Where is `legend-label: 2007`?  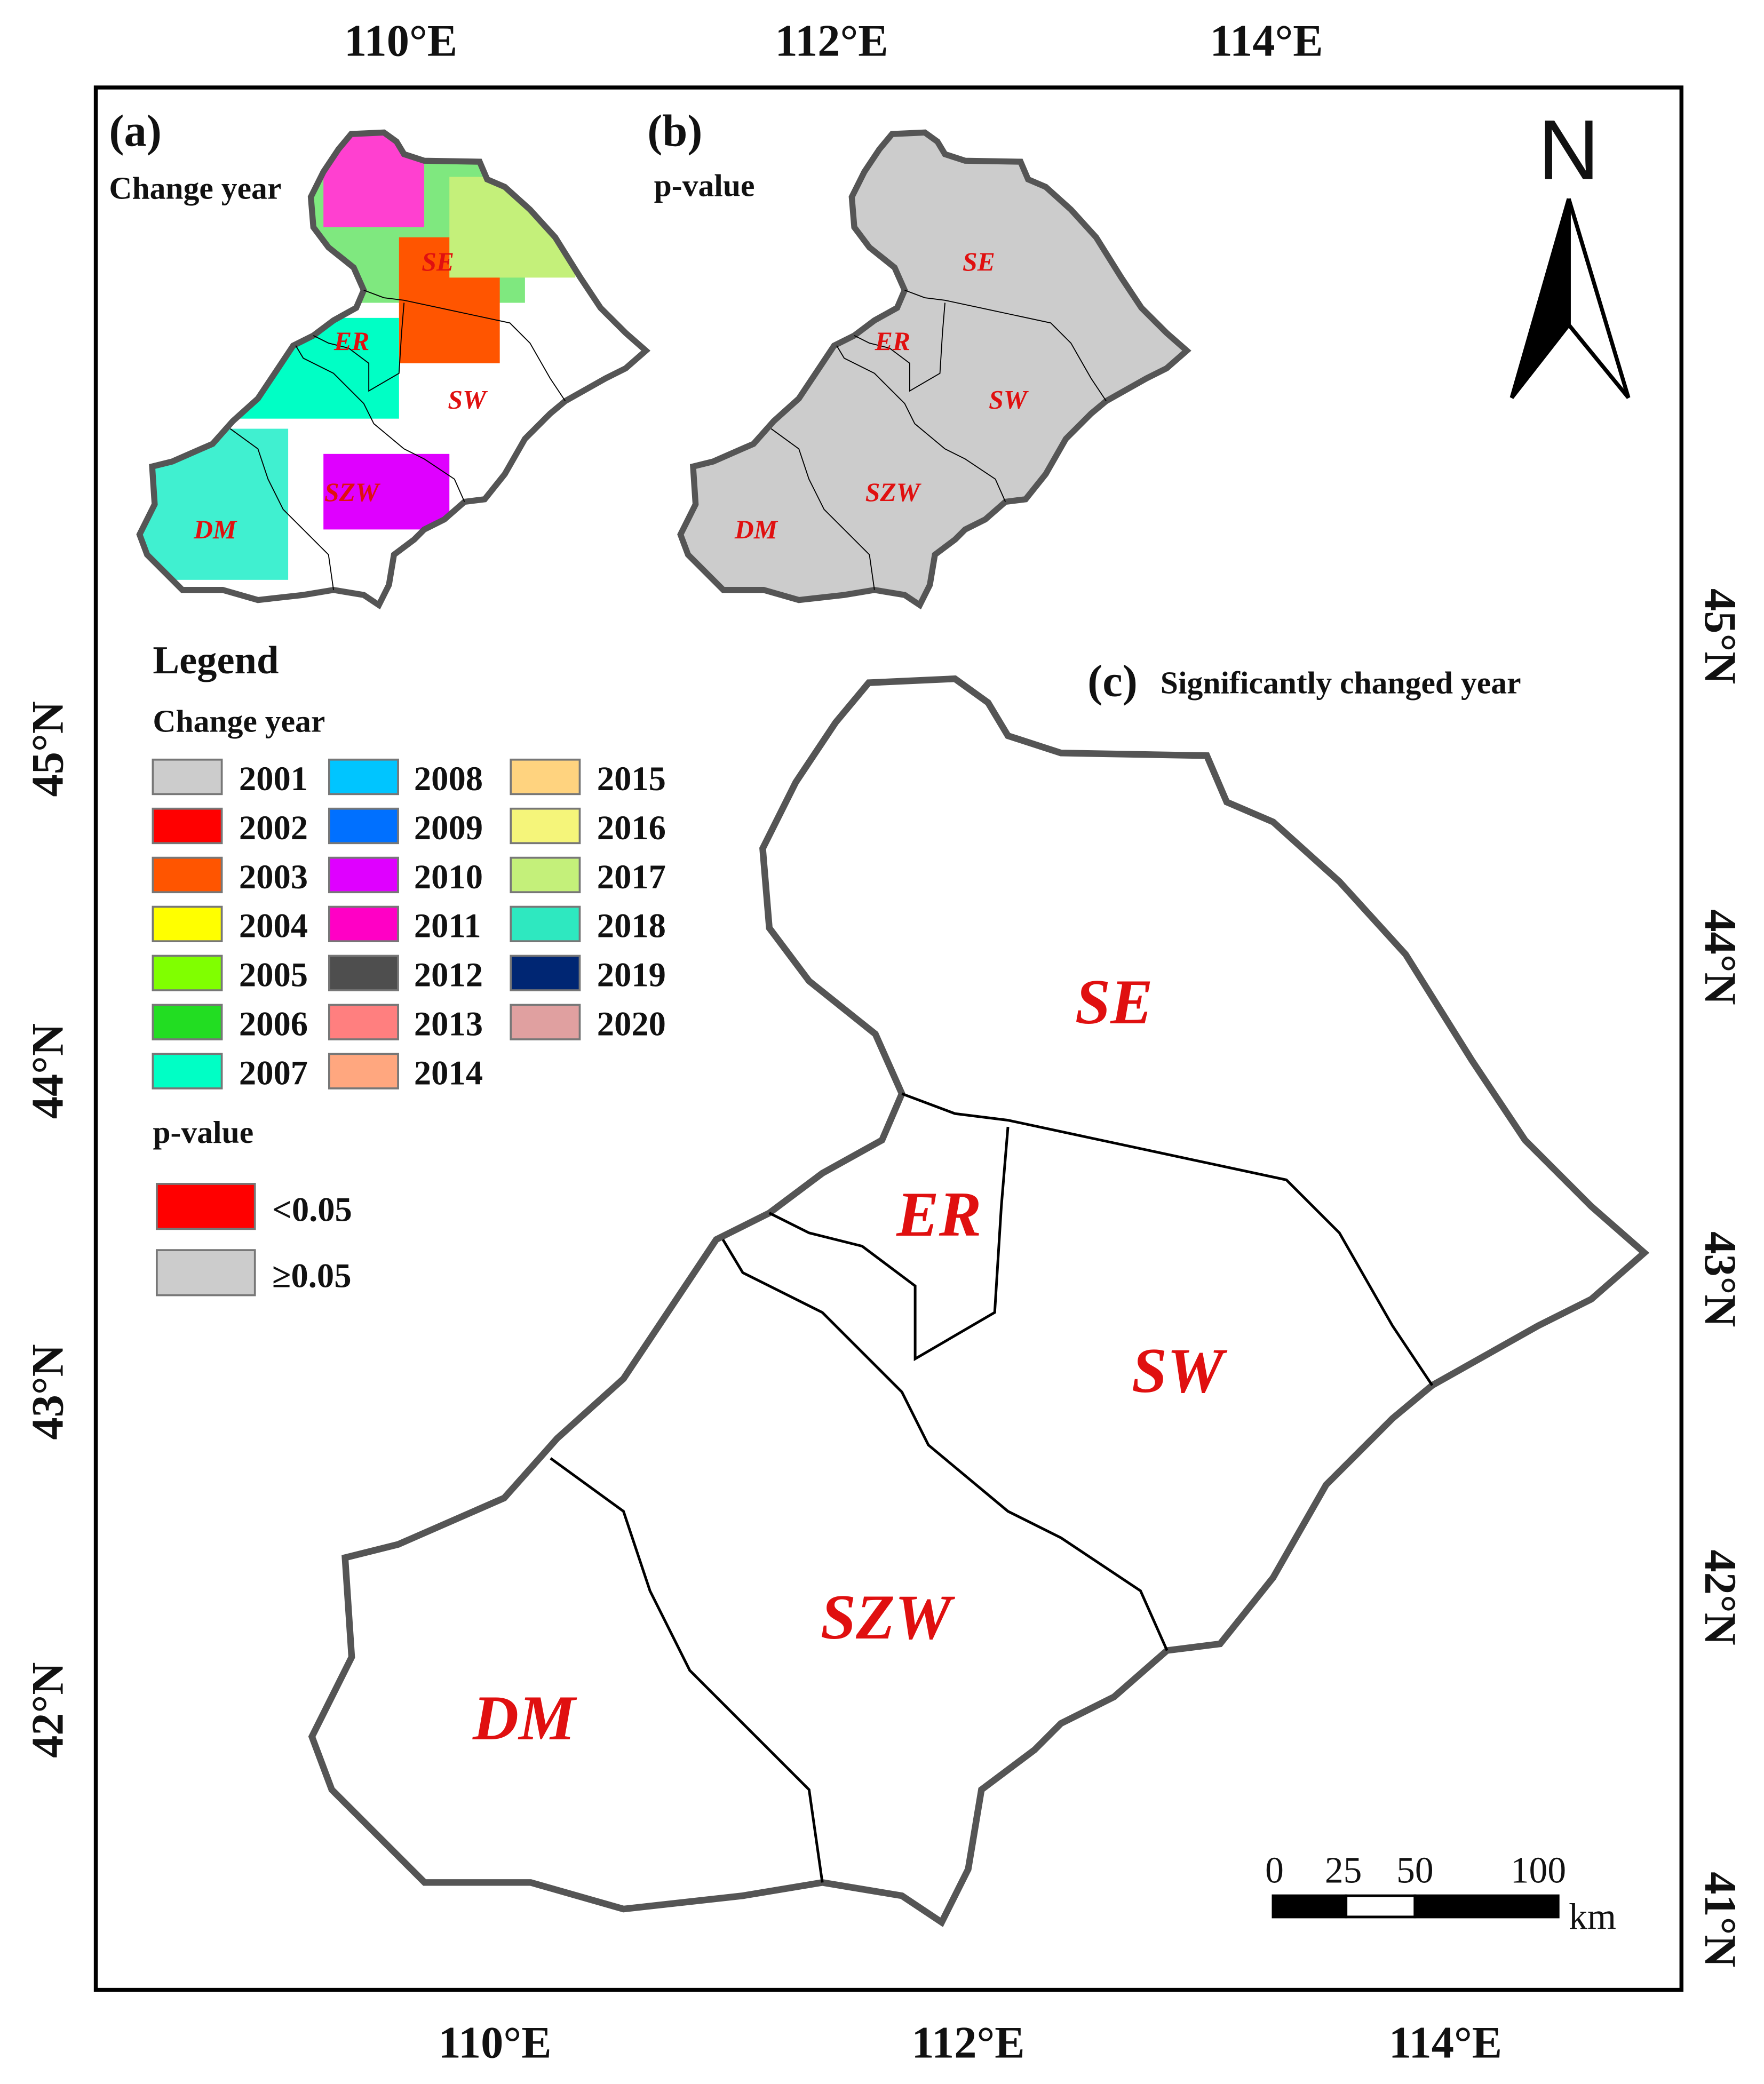
legend-label: 2007 is located at coordinates (273, 1073).